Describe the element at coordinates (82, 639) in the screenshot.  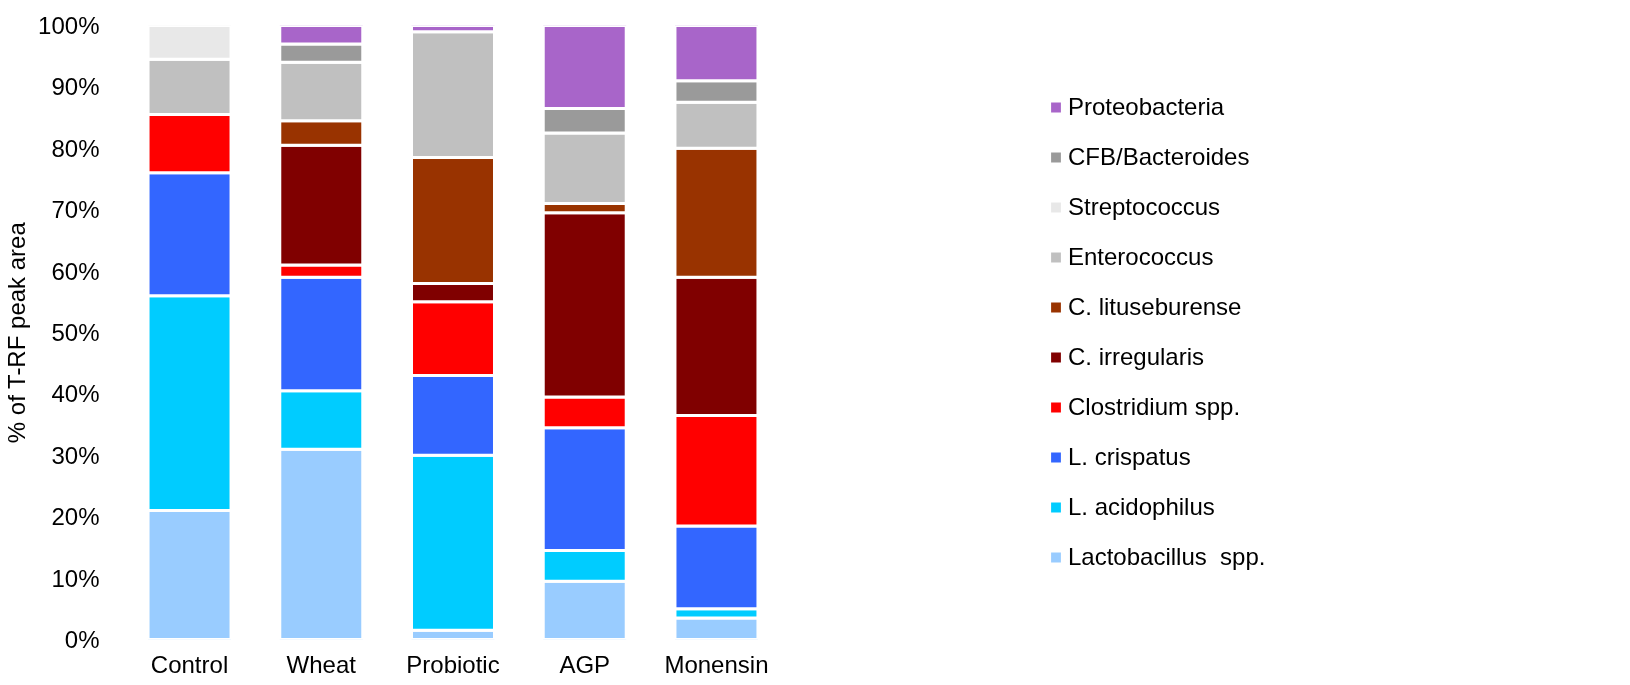
I see `y-tick-label: 0%` at that location.